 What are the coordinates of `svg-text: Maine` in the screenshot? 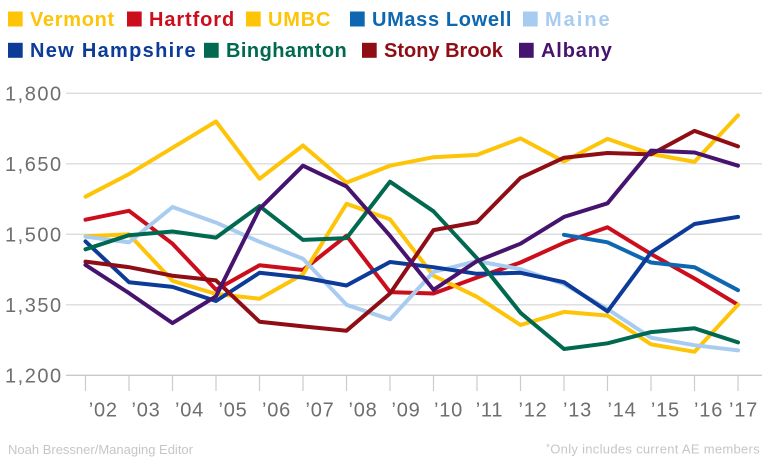 It's located at (578, 20).